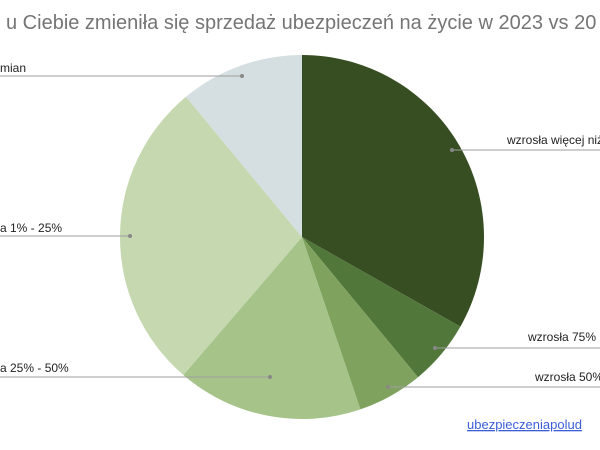  What do you see at coordinates (13, 68) in the screenshot?
I see `slice-label: mian` at bounding box center [13, 68].